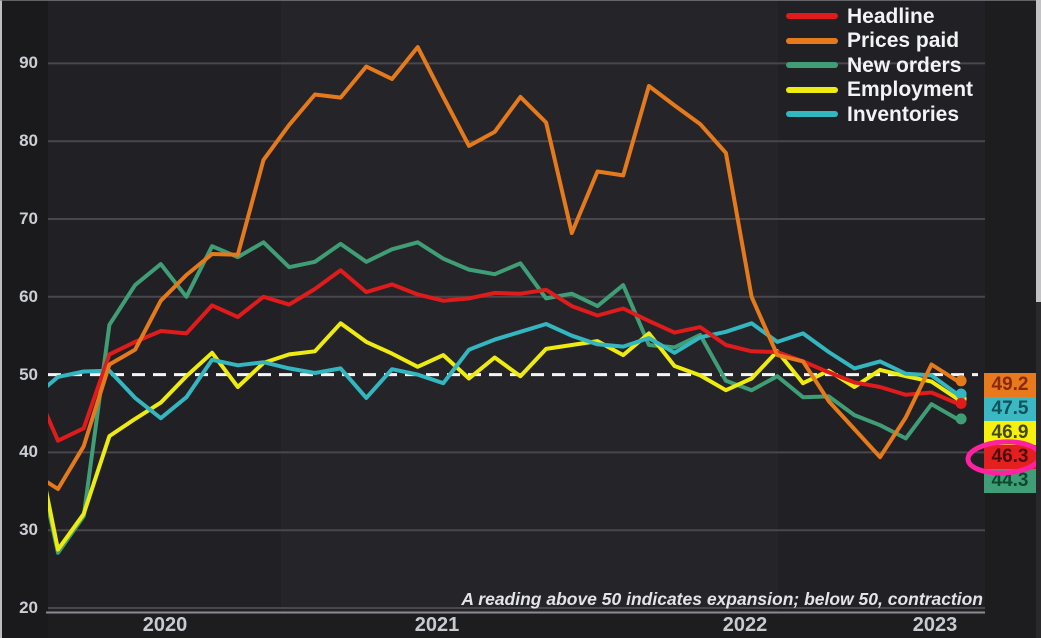 The image size is (1041, 638). Describe the element at coordinates (28, 218) in the screenshot. I see `y-axis-label-70: 70` at that location.